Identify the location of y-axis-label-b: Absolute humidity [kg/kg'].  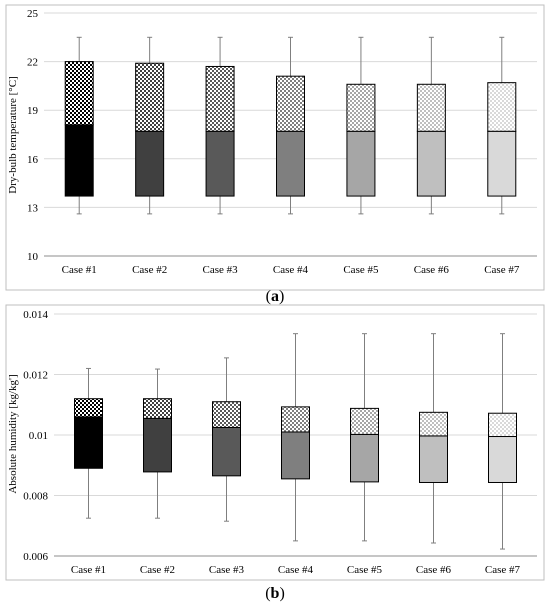
(13, 433).